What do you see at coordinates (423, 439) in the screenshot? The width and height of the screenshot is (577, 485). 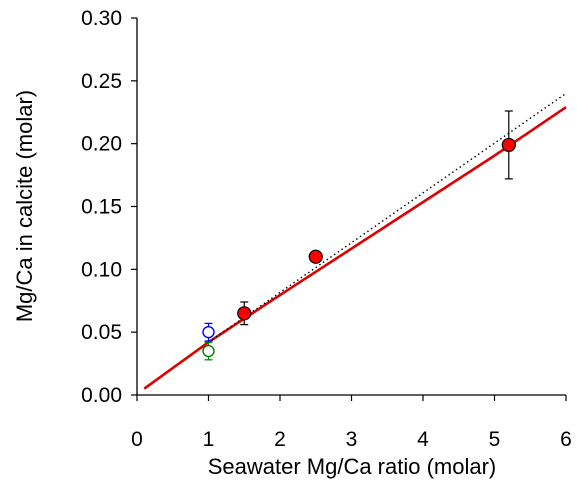 I see `x-tick-label: 4` at bounding box center [423, 439].